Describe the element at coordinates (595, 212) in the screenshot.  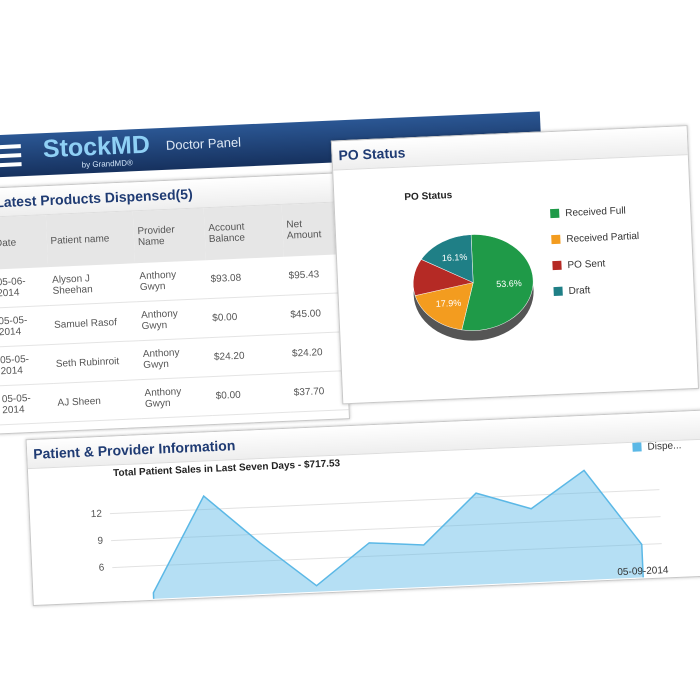
I see `legend-label: Received Full` at that location.